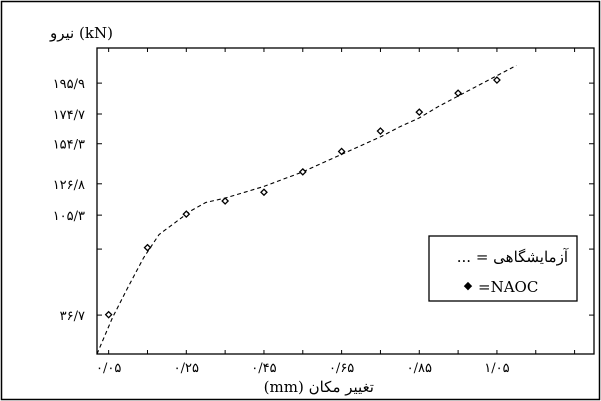 The width and height of the screenshot is (601, 401). What do you see at coordinates (72, 316) in the screenshot?
I see `y-tick-label: ۳۶/۷` at bounding box center [72, 316].